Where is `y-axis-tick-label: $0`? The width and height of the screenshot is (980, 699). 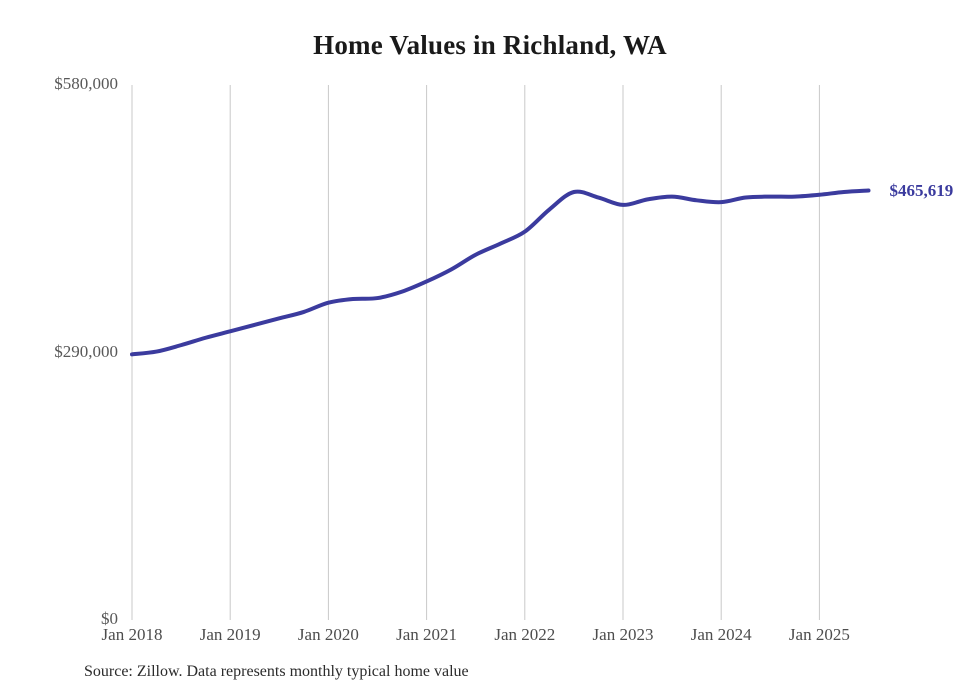 y-axis-tick-label: $0 is located at coordinates (109, 618).